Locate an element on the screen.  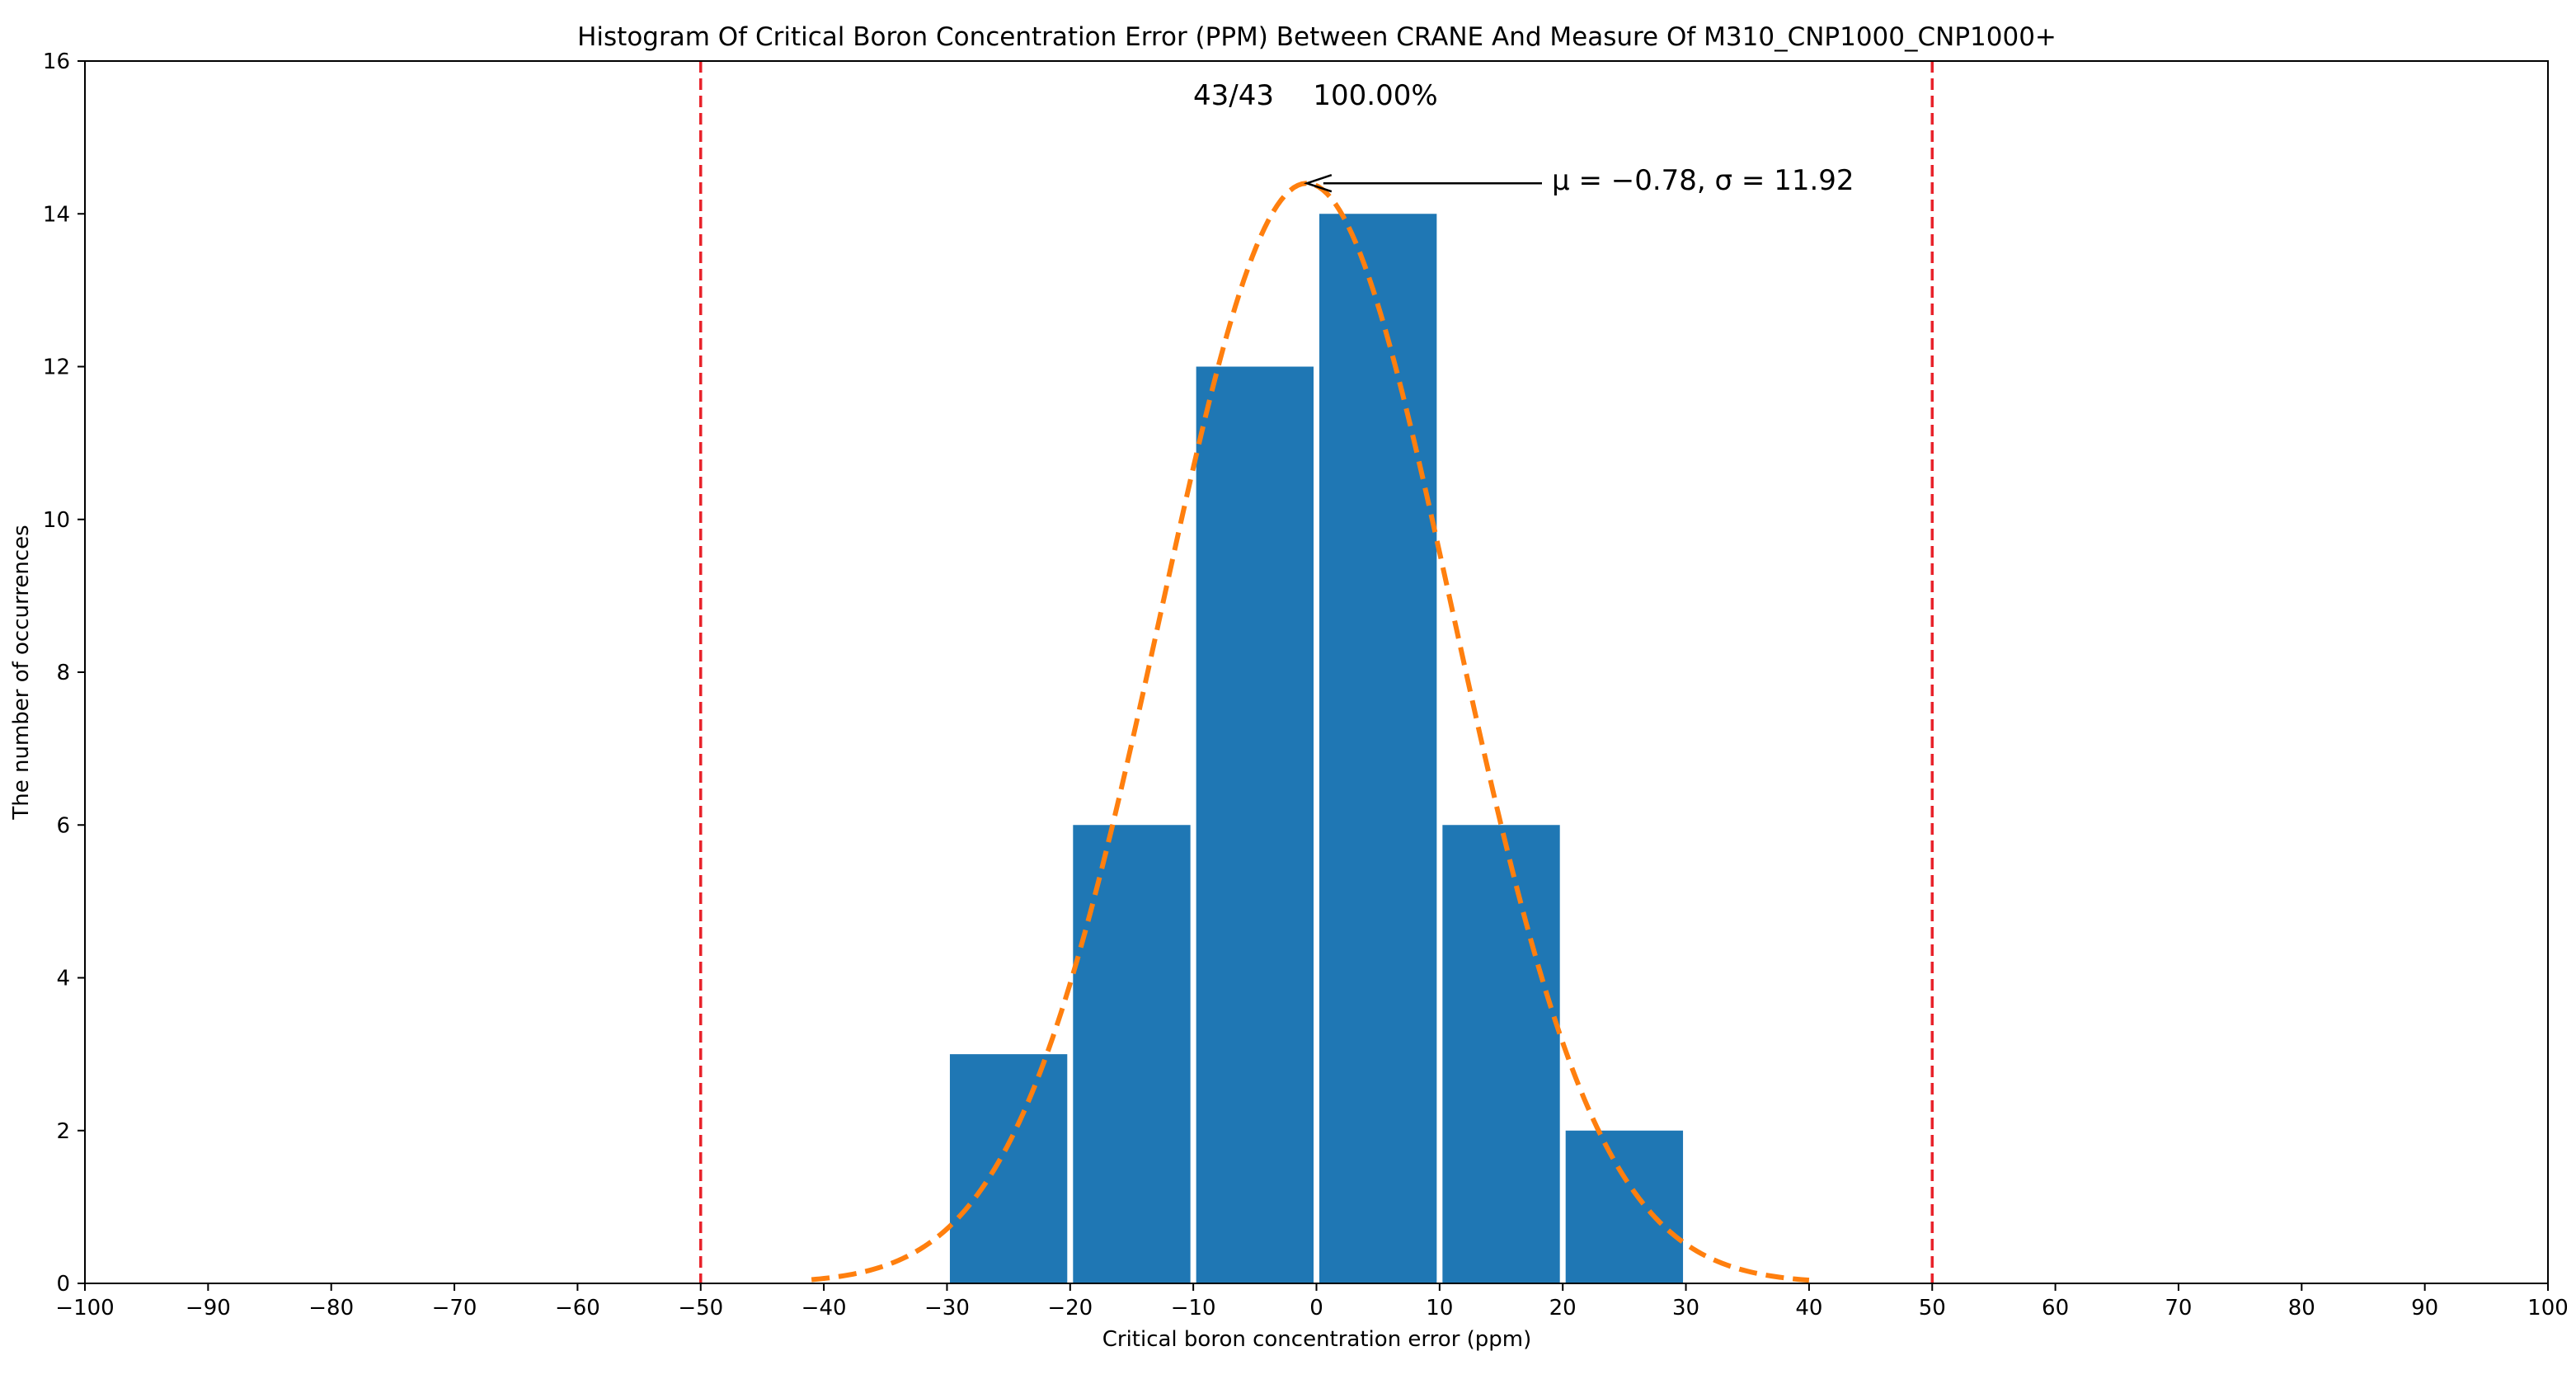
x-axis-label: Critical boron concentration error (ppm) is located at coordinates (1317, 1339).